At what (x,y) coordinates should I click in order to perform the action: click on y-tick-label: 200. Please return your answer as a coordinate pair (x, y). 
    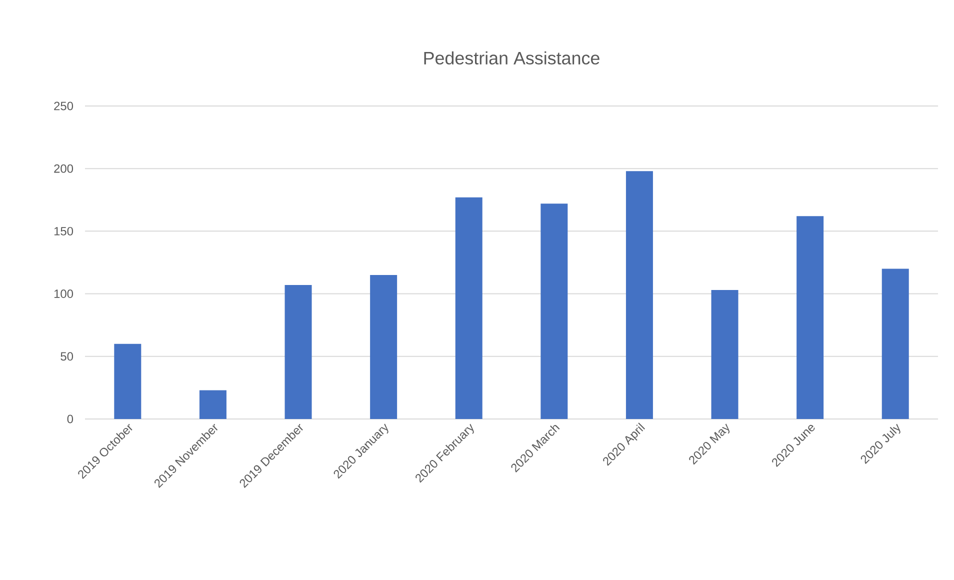
    Looking at the image, I should click on (64, 168).